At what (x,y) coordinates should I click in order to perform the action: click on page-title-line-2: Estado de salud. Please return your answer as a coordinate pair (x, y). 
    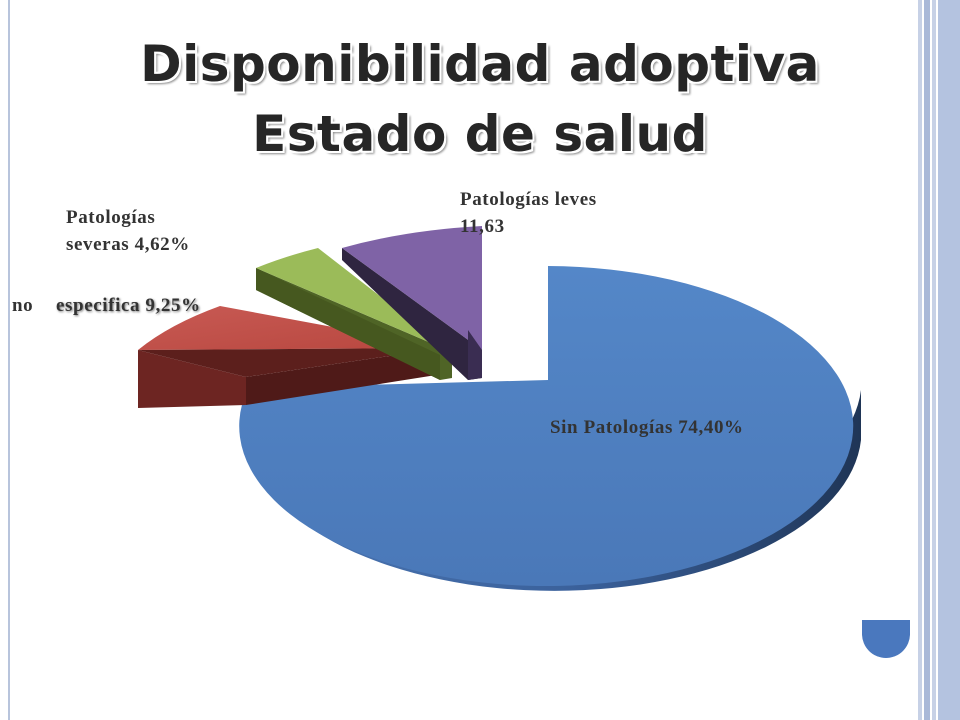
    Looking at the image, I should click on (480, 134).